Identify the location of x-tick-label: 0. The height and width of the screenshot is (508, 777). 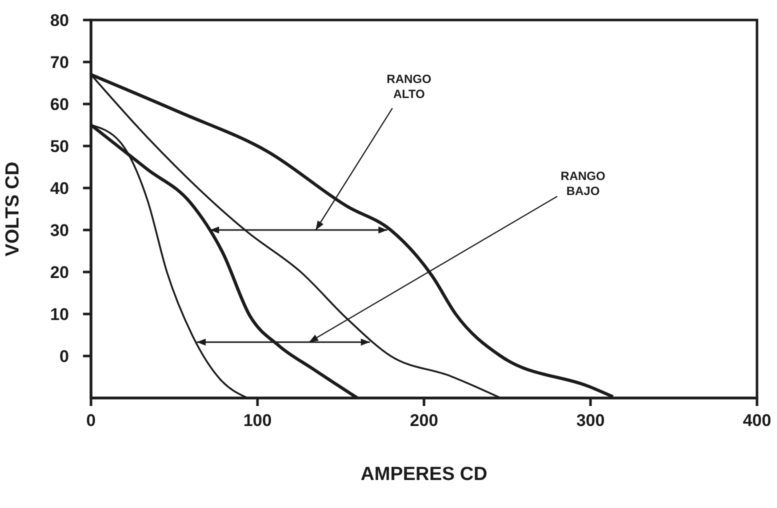
(91, 420).